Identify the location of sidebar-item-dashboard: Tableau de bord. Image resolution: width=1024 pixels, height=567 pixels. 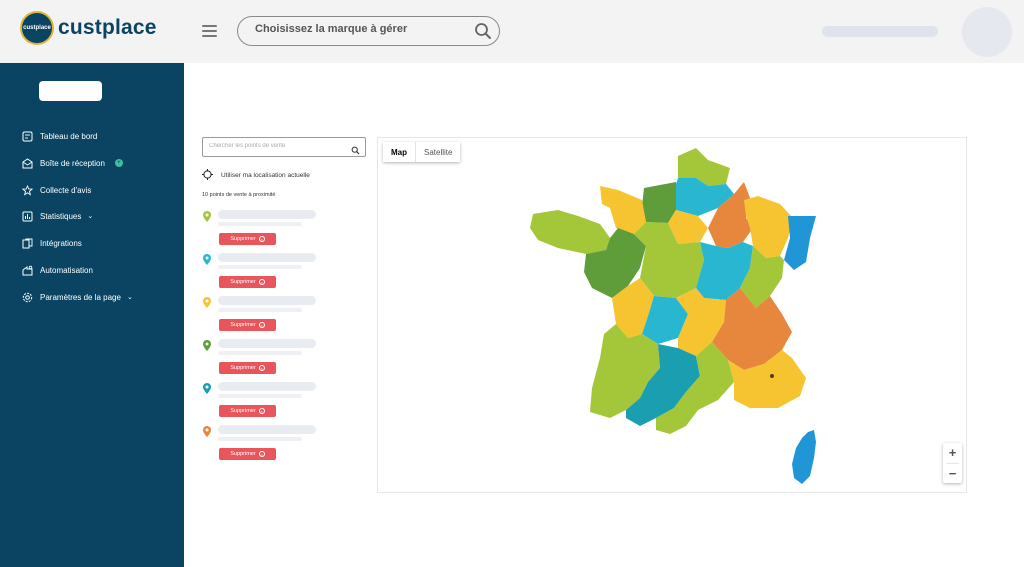
(59, 136).